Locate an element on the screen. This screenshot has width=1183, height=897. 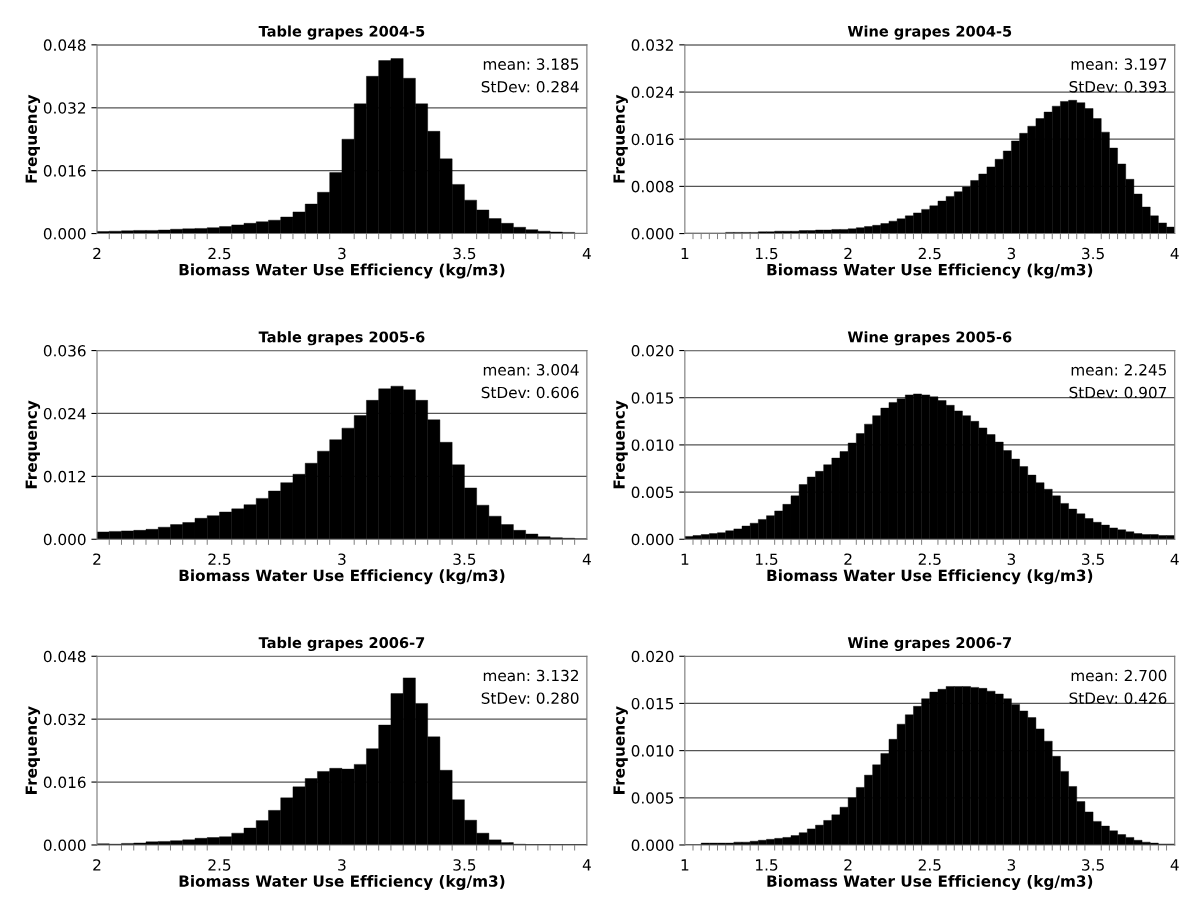
chart-title: Table grapes 2006-7 is located at coordinates (341, 644).